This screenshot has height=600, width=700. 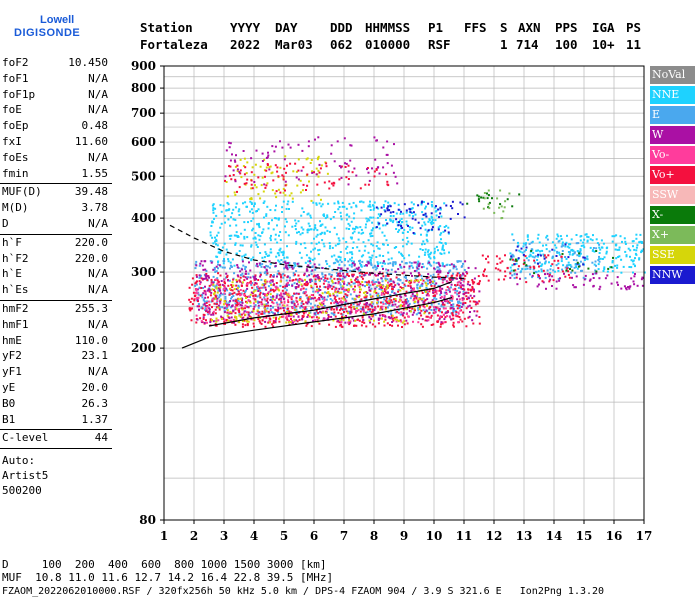 I want to click on header-value-ddd: 062, so click(x=341, y=44).